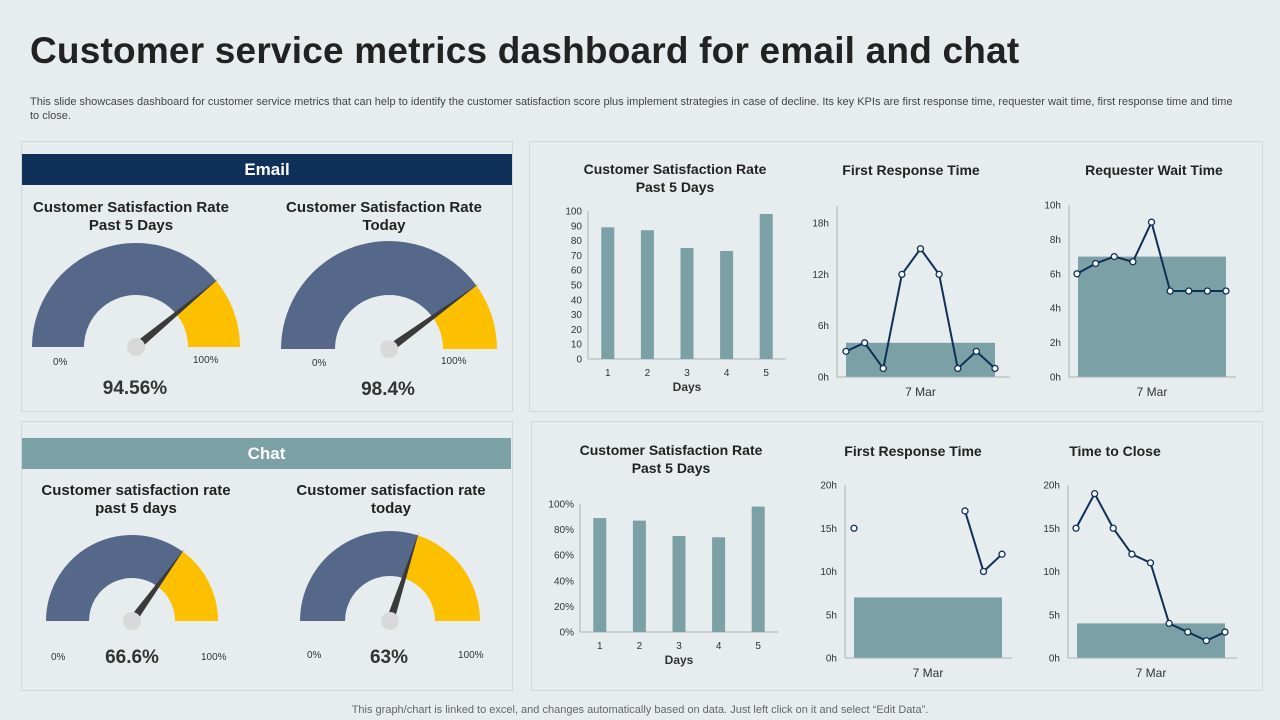 This screenshot has width=1280, height=720. What do you see at coordinates (131, 216) in the screenshot?
I see `email-gauge-1-title: Customer Satisfaction Rate Past 5 Days` at bounding box center [131, 216].